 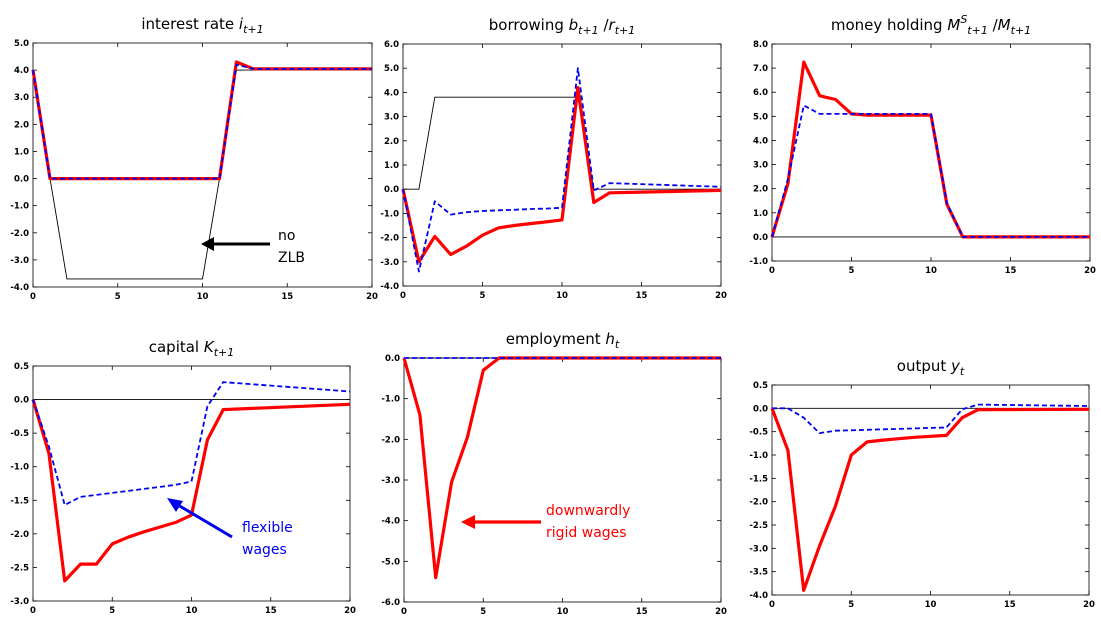 I want to click on panel-title: employment ht, so click(x=563, y=340).